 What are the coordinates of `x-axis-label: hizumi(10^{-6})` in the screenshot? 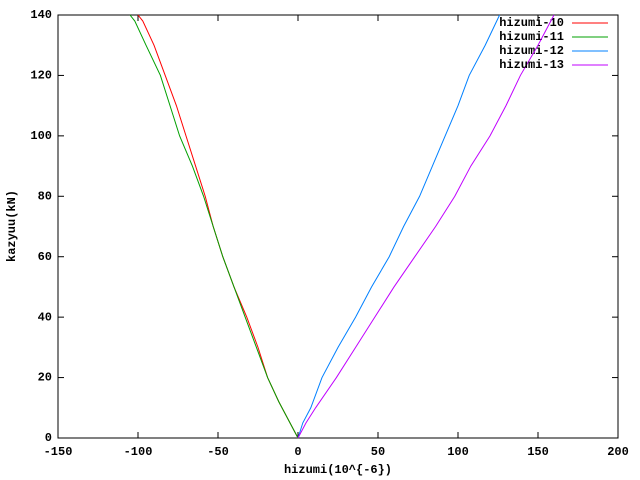 It's located at (338, 470).